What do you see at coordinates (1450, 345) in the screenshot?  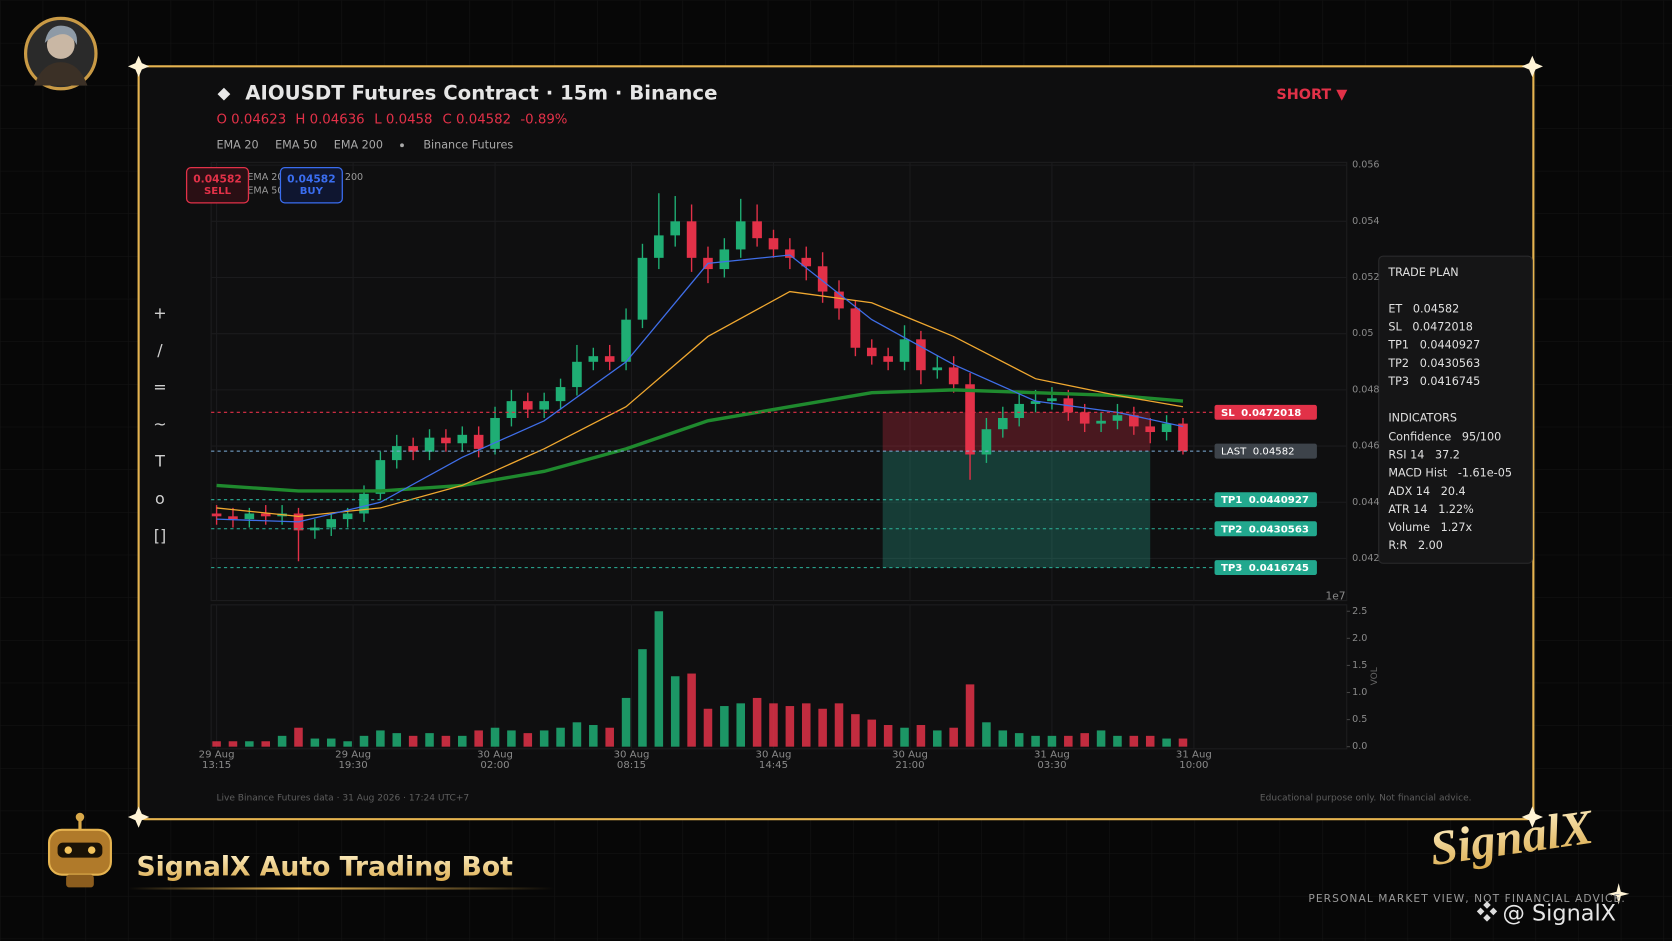 I see `row-value: 0.0440927` at bounding box center [1450, 345].